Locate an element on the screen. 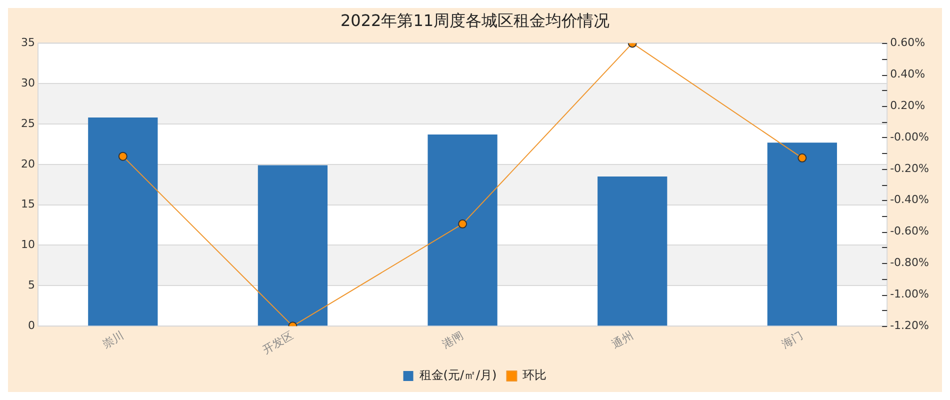 The image size is (950, 400). x-tick-label: 港闸 is located at coordinates (453, 339).